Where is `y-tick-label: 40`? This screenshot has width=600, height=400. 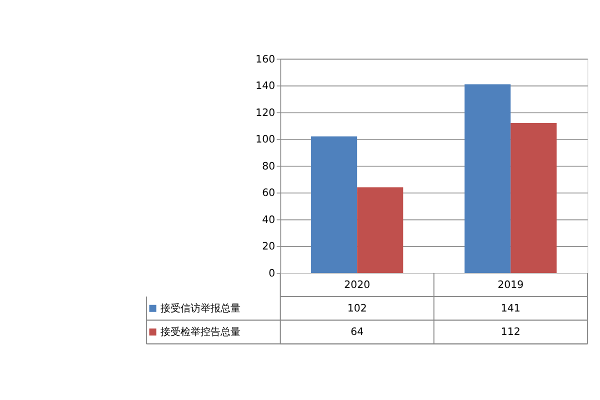 y-tick-label: 40 is located at coordinates (269, 220).